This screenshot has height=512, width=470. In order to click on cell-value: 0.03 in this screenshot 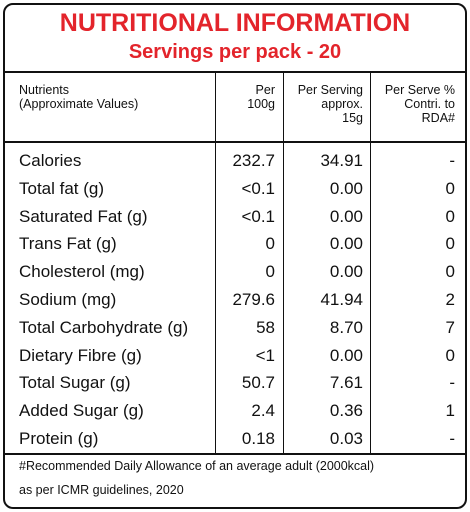, I will do `click(346, 438)`.